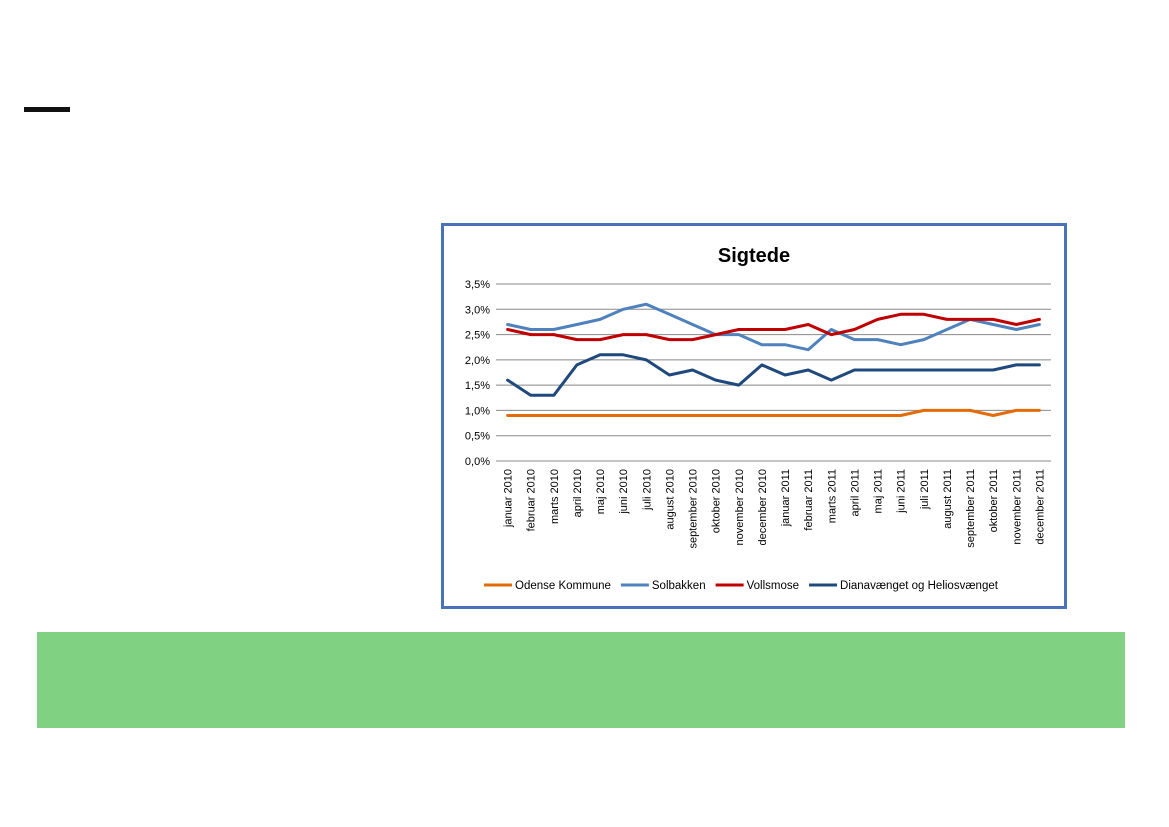  What do you see at coordinates (477, 373) in the screenshot?
I see `y-axis-ticks: 0,0% 0,5% 1,0% 1,5% 2,0% 2,5% 3,0% 3,5%` at bounding box center [477, 373].